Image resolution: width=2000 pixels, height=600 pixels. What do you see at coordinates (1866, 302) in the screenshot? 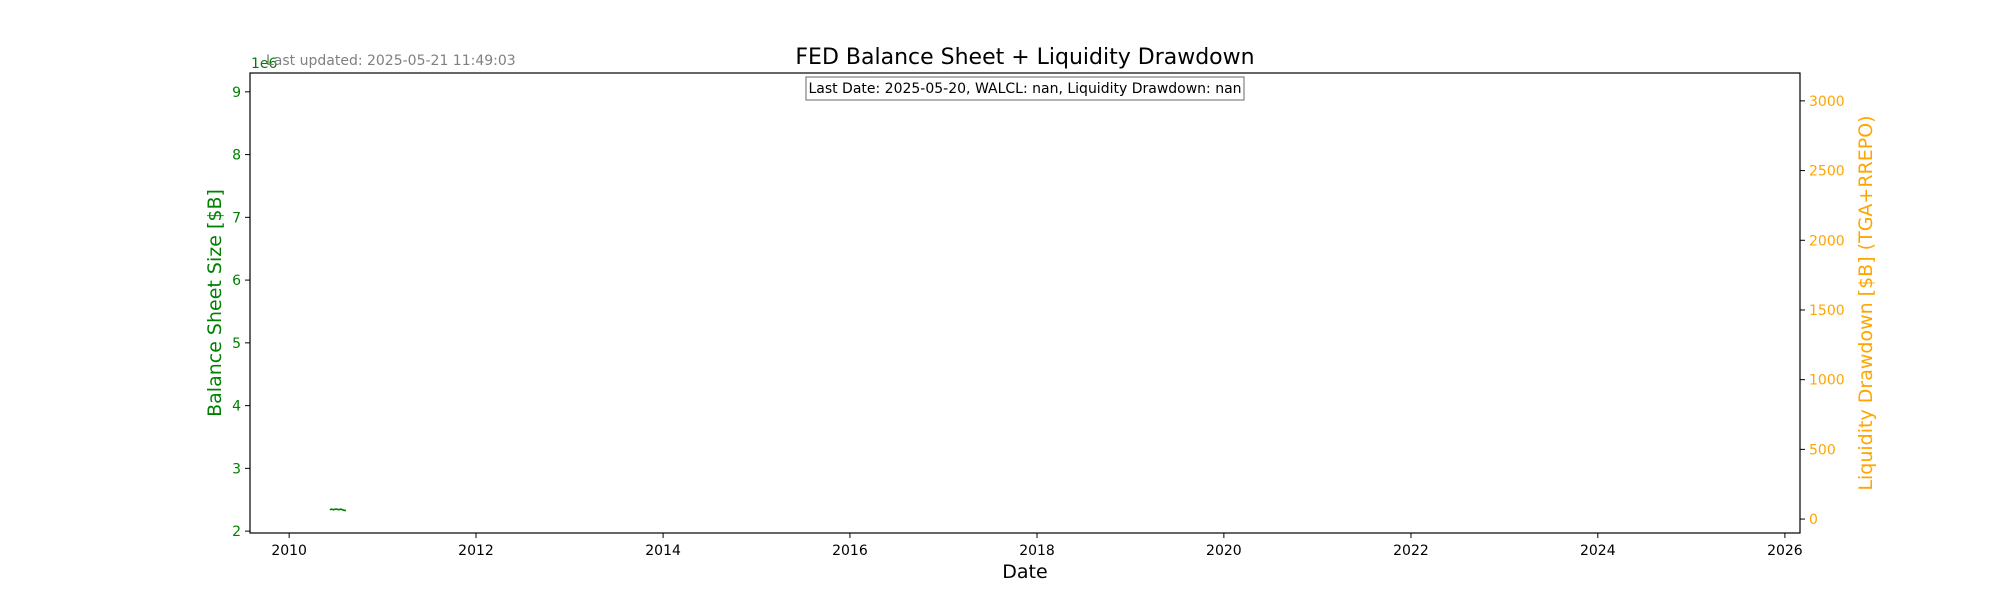
I see `right-y-axis-title: Liquidity Drawdown [$B] (TGA+RREPO)` at bounding box center [1866, 302].